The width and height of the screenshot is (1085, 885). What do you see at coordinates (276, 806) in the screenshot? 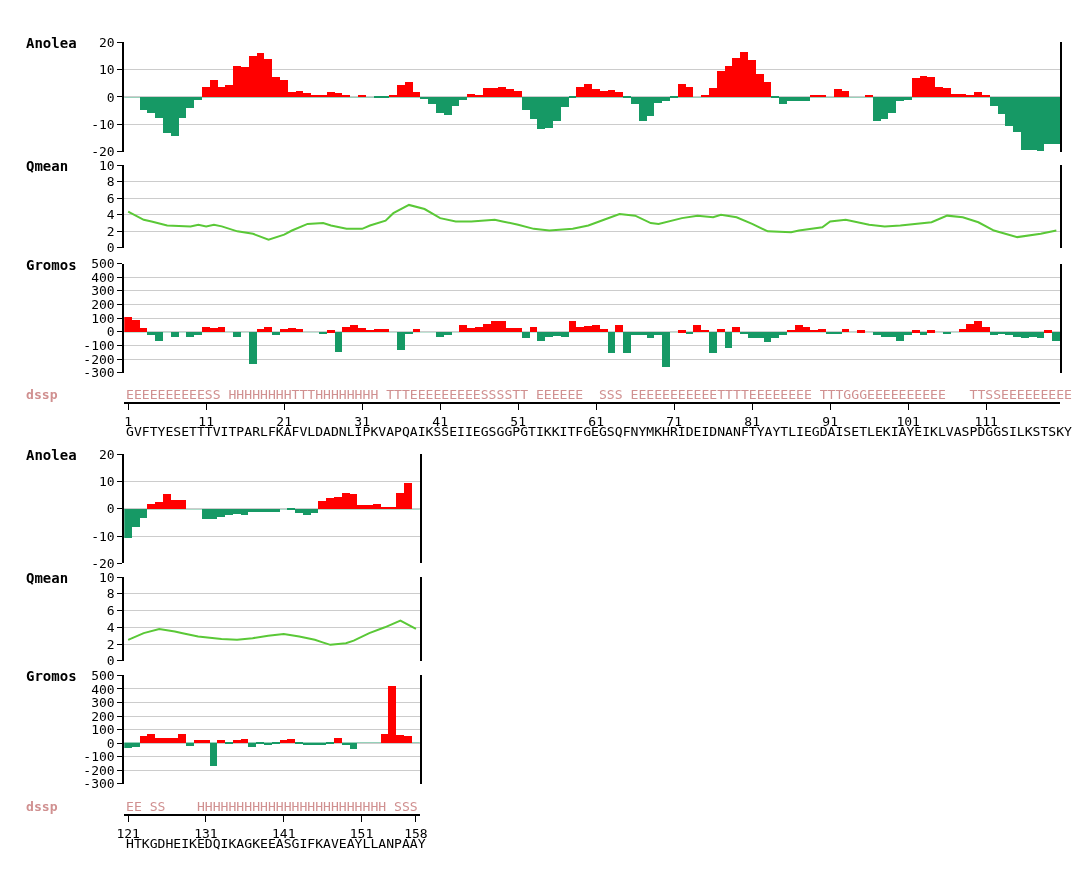
I see `text: EE SS HHHHHHHHHHHHHHHHHHHHHHHH SSS` at bounding box center [276, 806].